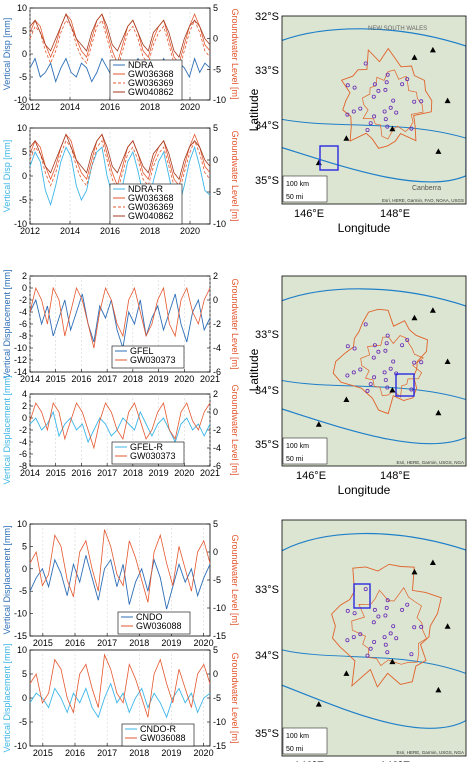 The height and width of the screenshot is (762, 474). Describe the element at coordinates (151, 83) in the screenshot. I see `legend-entry: GW036369` at that location.